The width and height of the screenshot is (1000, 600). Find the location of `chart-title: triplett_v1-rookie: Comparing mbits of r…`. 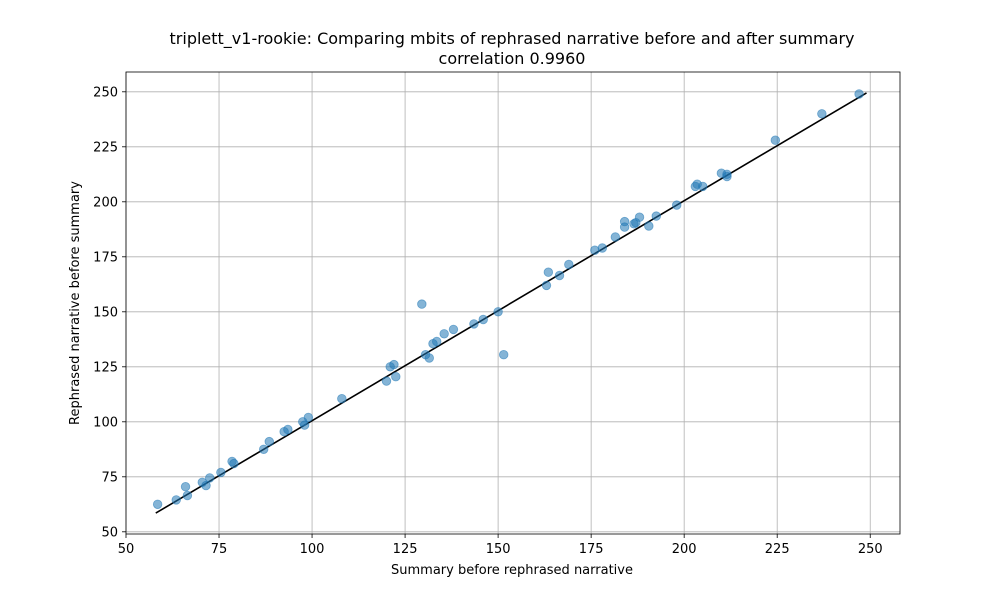

chart-title: triplett_v1-rookie: Comparing mbits of r… is located at coordinates (512, 39).